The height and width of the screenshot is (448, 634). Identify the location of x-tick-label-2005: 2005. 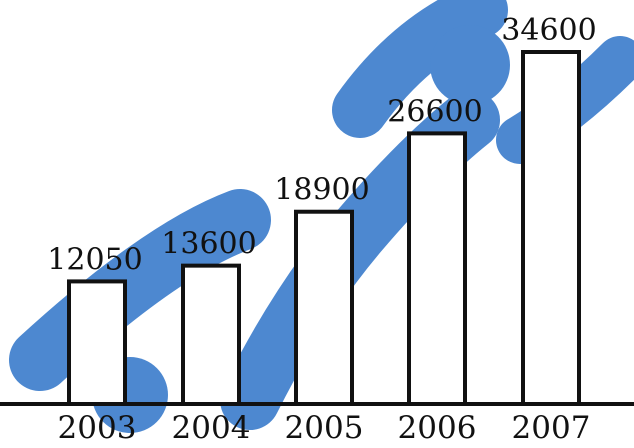
(324, 426).